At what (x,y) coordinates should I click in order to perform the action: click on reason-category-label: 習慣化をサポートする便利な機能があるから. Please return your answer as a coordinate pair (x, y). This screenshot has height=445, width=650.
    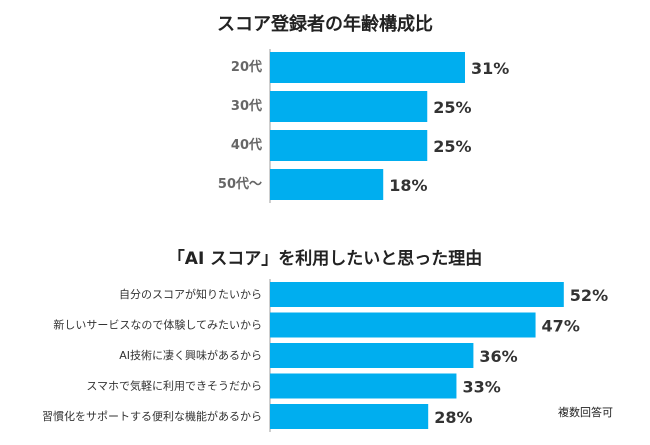
    Looking at the image, I should click on (152, 416).